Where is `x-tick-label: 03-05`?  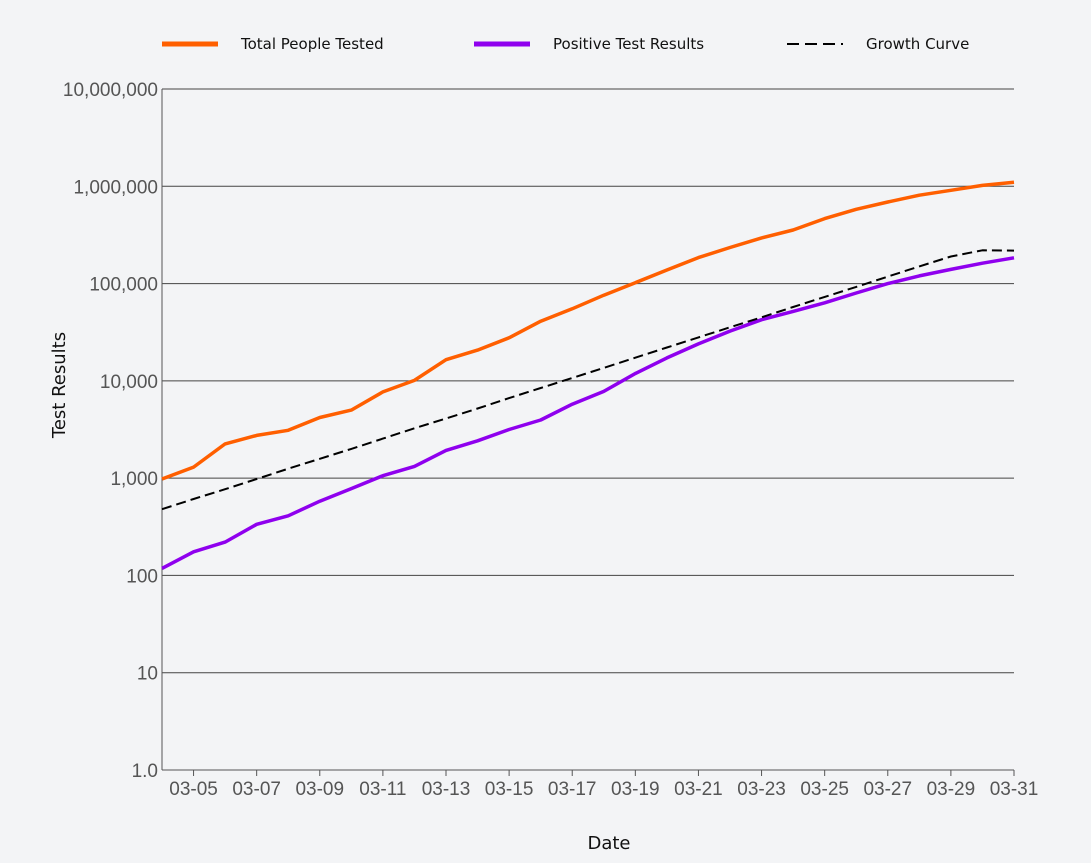 x-tick-label: 03-05 is located at coordinates (193, 789).